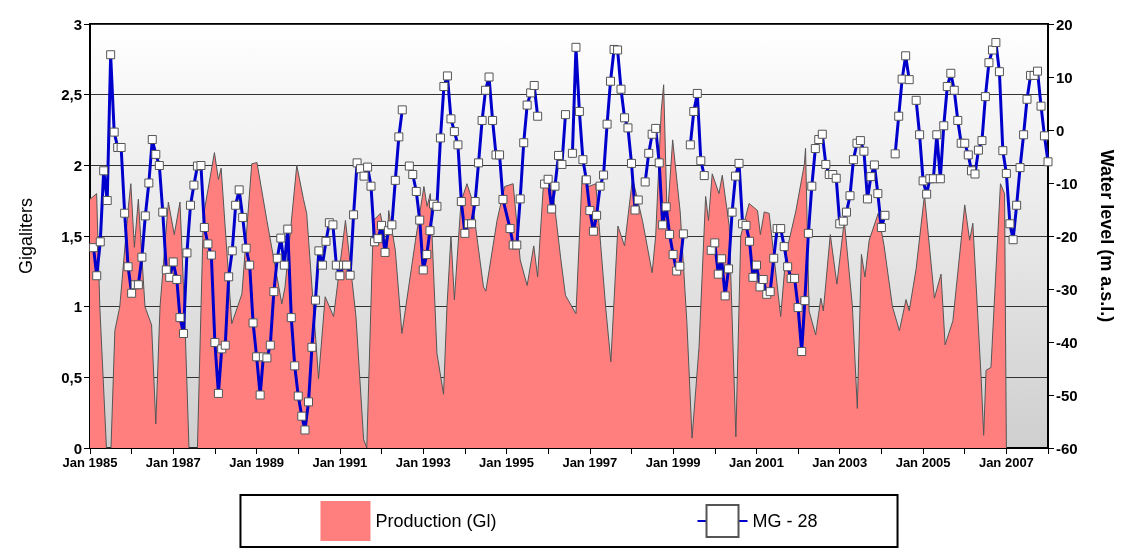  Describe the element at coordinates (1067, 448) in the screenshot. I see `y2-tick-label: -60` at that location.